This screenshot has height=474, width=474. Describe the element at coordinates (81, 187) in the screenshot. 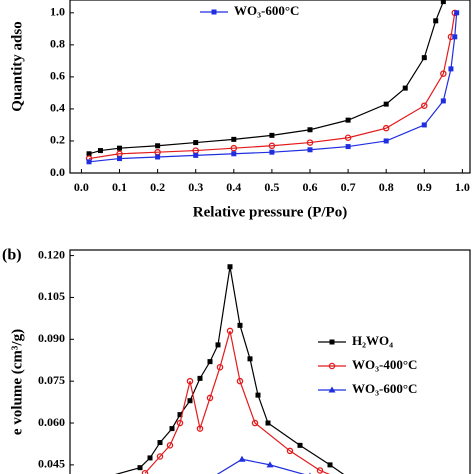

I see `x-tick-label: 0.0` at that location.